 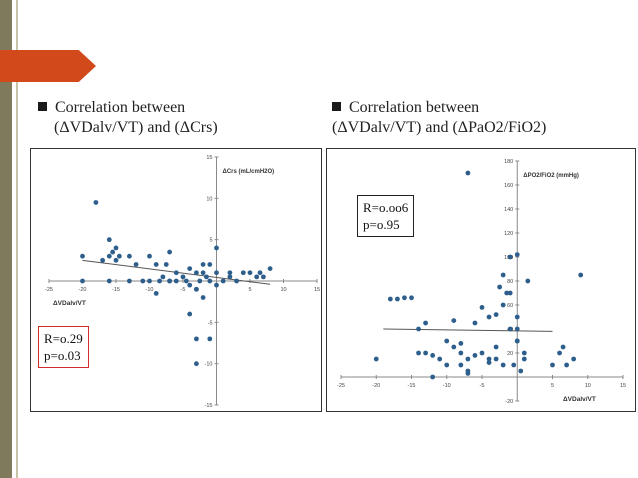 I want to click on slide-side-bar, so click(x=6, y=239).